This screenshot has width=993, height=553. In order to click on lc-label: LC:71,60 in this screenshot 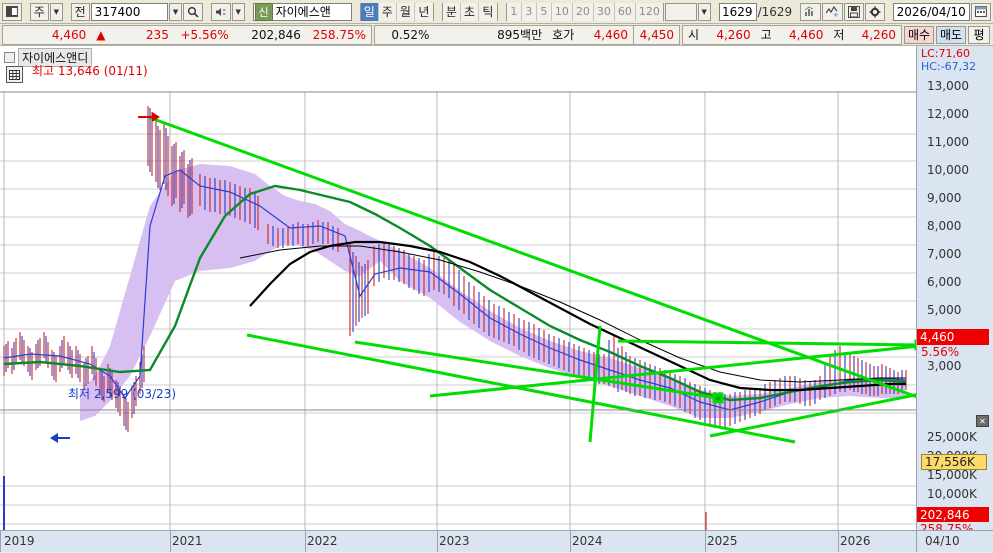, I will do `click(946, 53)`.